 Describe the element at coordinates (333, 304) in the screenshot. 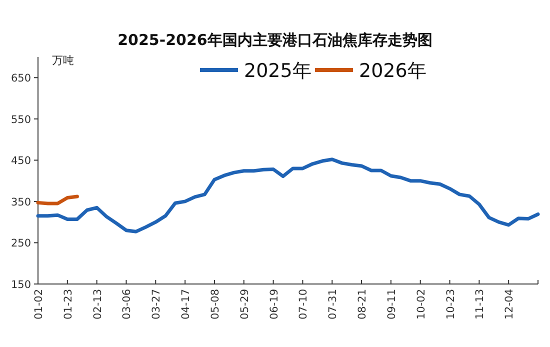

I see `x-tick-label: 07-31` at that location.